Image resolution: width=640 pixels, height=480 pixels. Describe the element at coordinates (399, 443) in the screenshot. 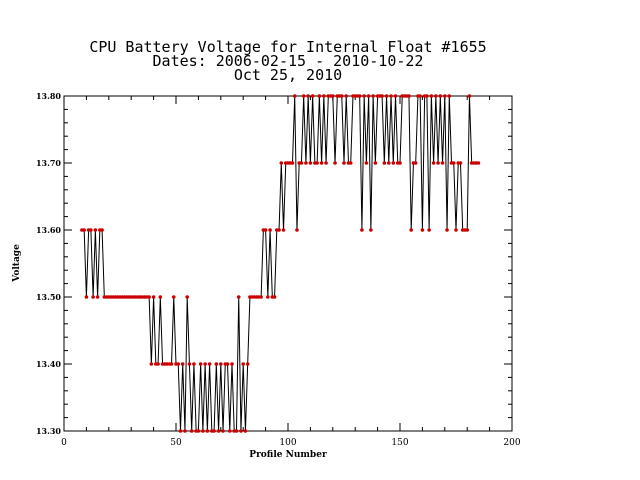

I see `x-tick-label: 150` at that location.